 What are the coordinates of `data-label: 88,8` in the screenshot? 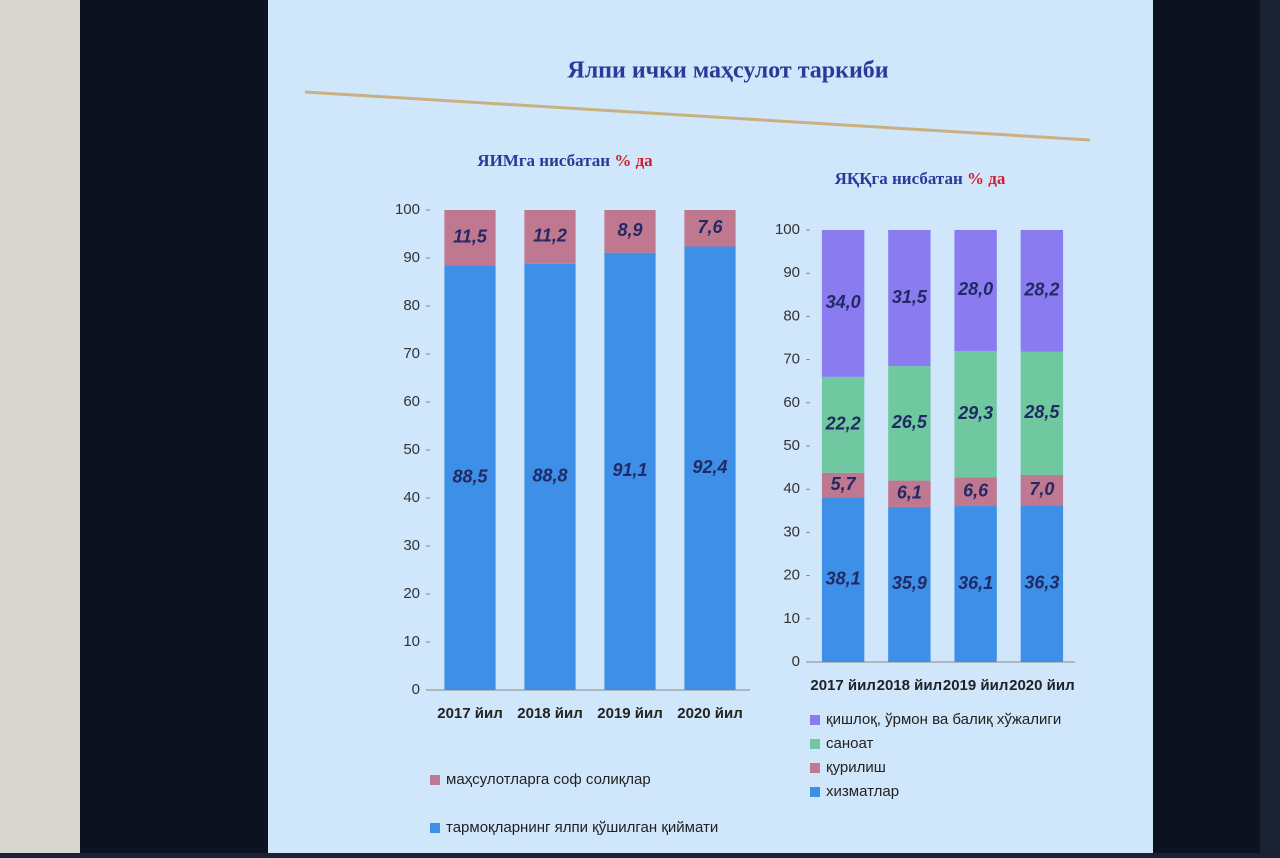 It's located at (549, 476).